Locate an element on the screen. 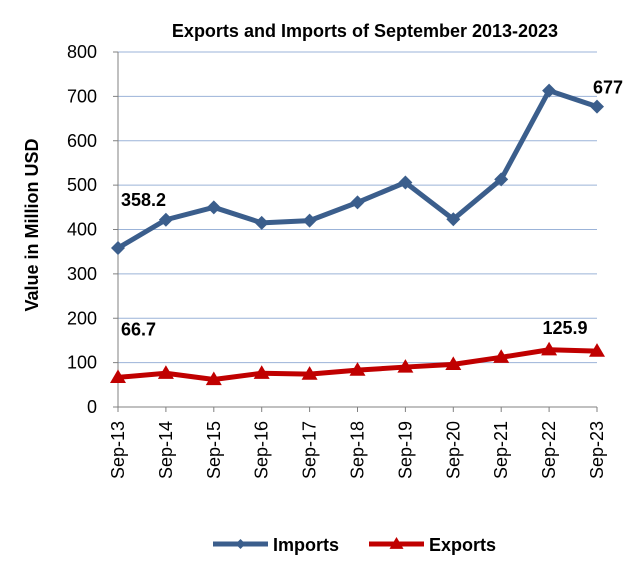 This screenshot has width=628, height=580. x-tick-label: Sep-18 is located at coordinates (358, 450).